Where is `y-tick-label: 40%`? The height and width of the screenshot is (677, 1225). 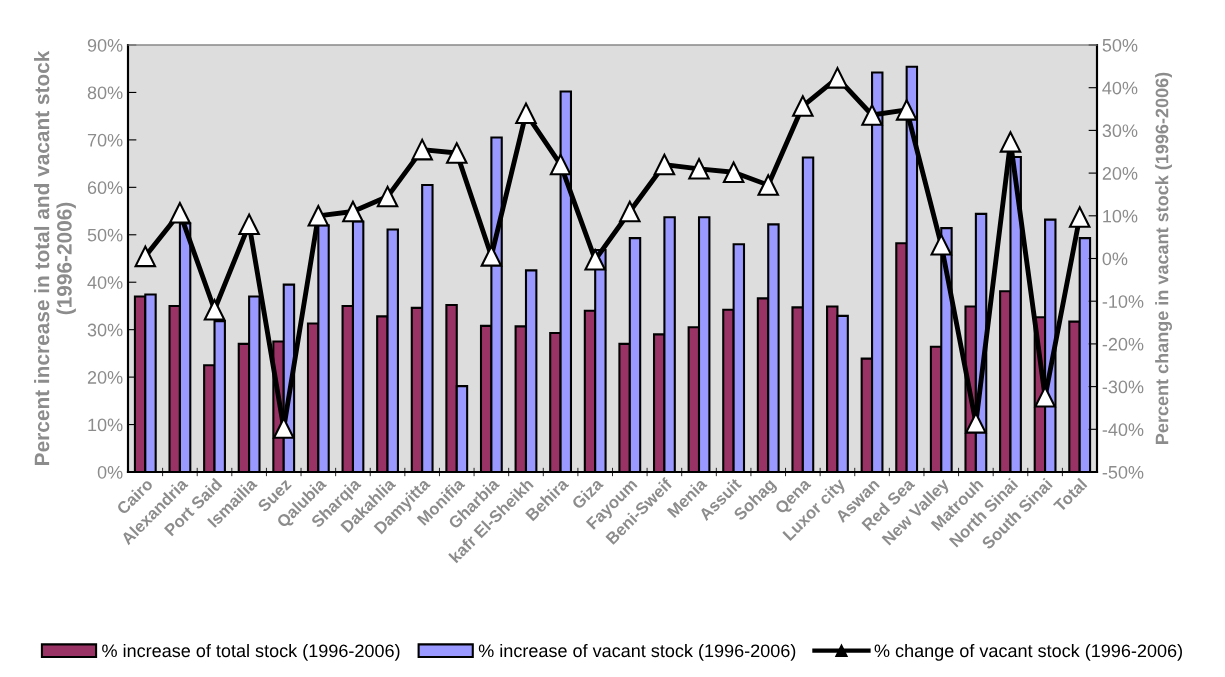 y-tick-label: 40% is located at coordinates (105, 282).